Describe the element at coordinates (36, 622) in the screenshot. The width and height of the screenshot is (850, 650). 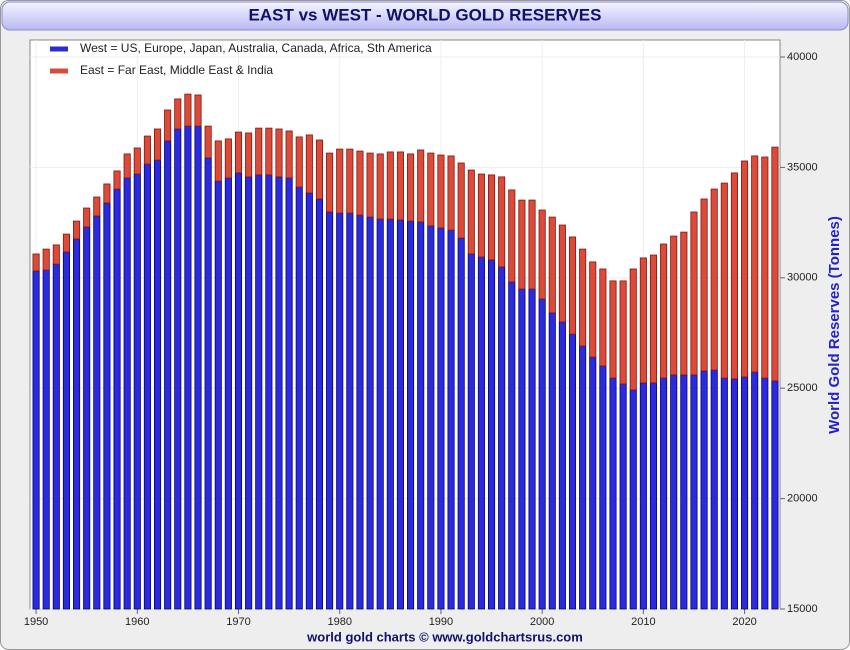
I see `x-tick-label: 1950` at that location.